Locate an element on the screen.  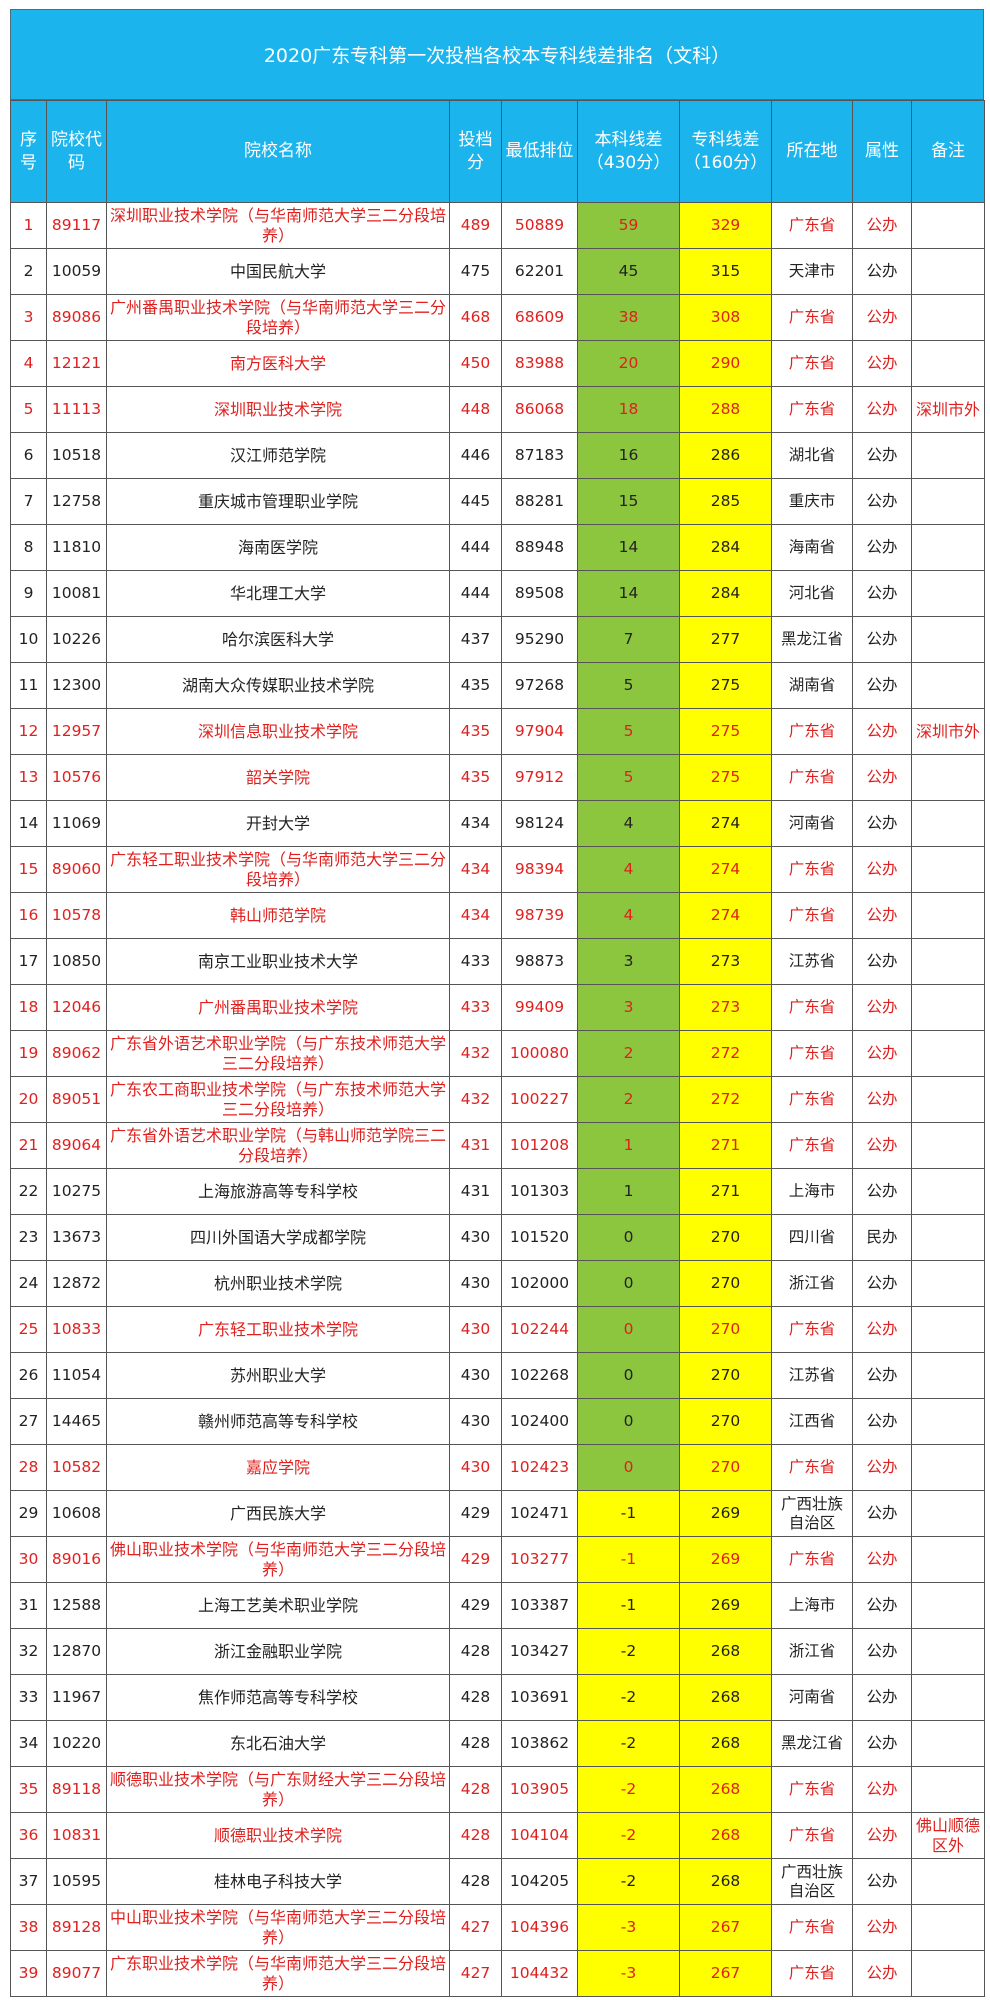
cell-code: 89051 is located at coordinates (76, 1099).